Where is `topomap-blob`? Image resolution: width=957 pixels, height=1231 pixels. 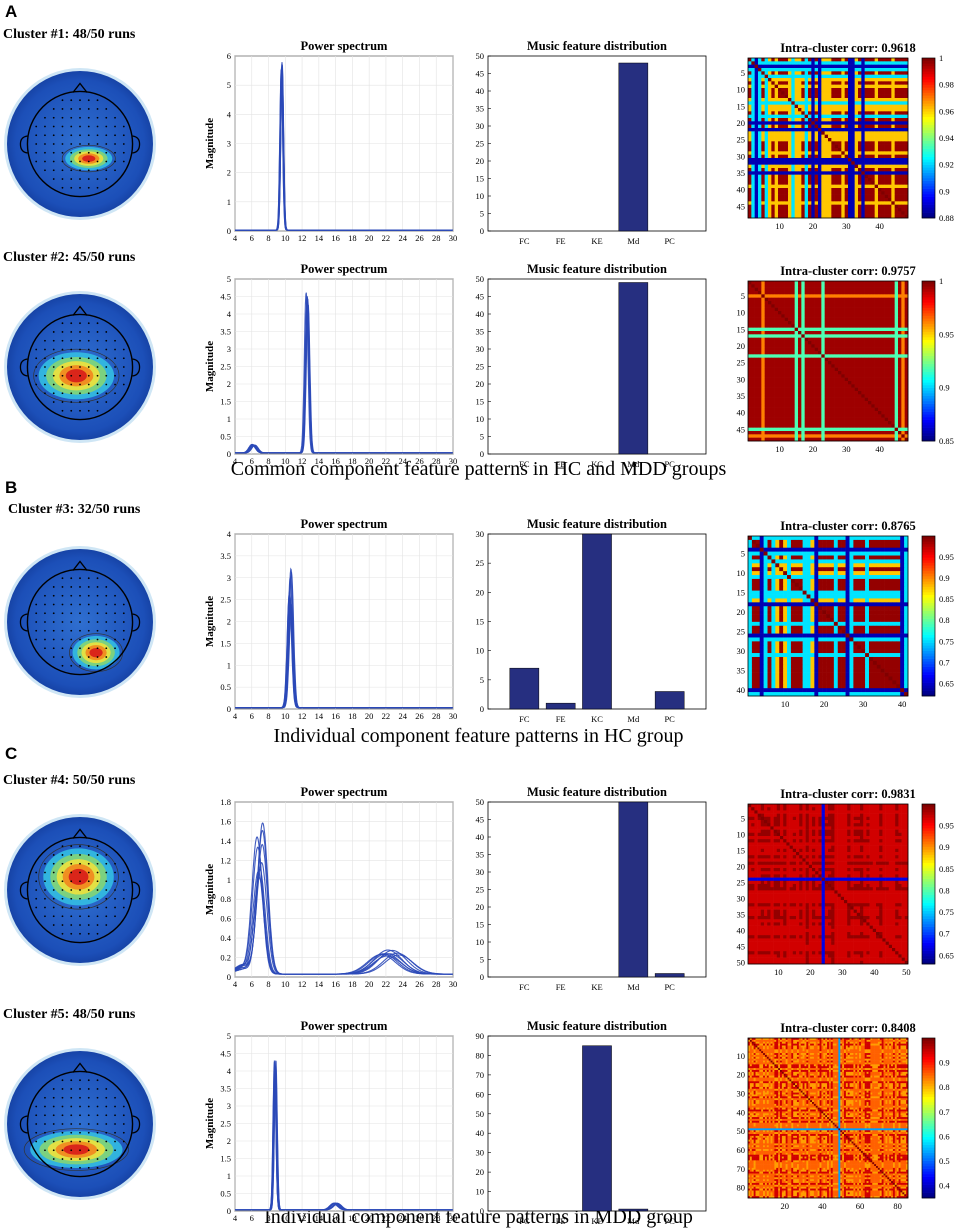
topomap-blob is located at coordinates (89, 158).